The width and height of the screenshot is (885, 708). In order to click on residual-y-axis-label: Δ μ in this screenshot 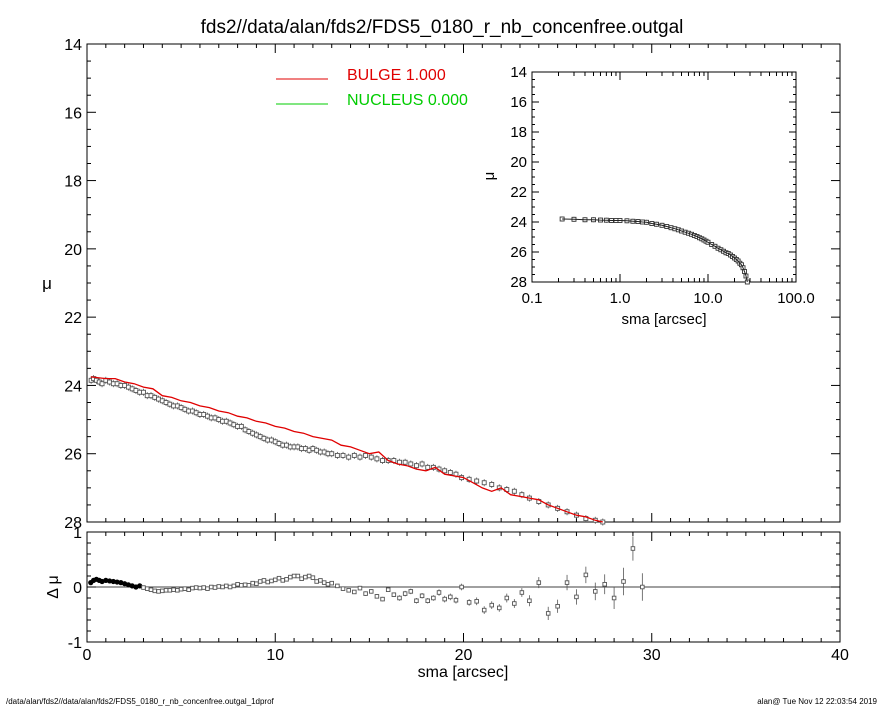, I will do `click(53, 586)`.